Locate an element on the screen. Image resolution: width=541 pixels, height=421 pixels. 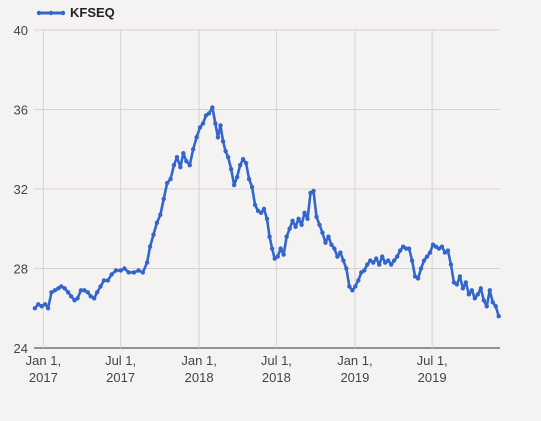
y-tick-label: 36 is located at coordinates (21, 110).